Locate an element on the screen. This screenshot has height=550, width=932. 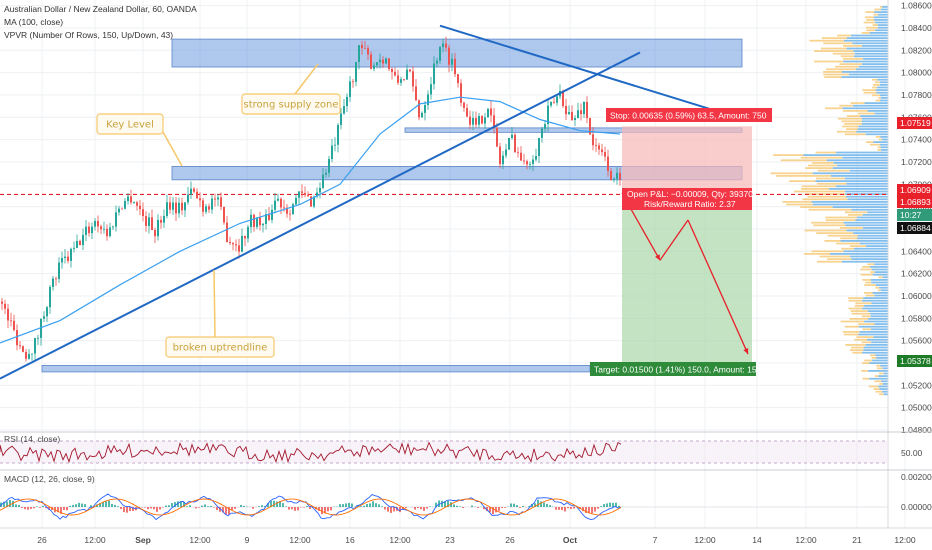
trendline-callout: broken uptrendline is located at coordinates (220, 313).